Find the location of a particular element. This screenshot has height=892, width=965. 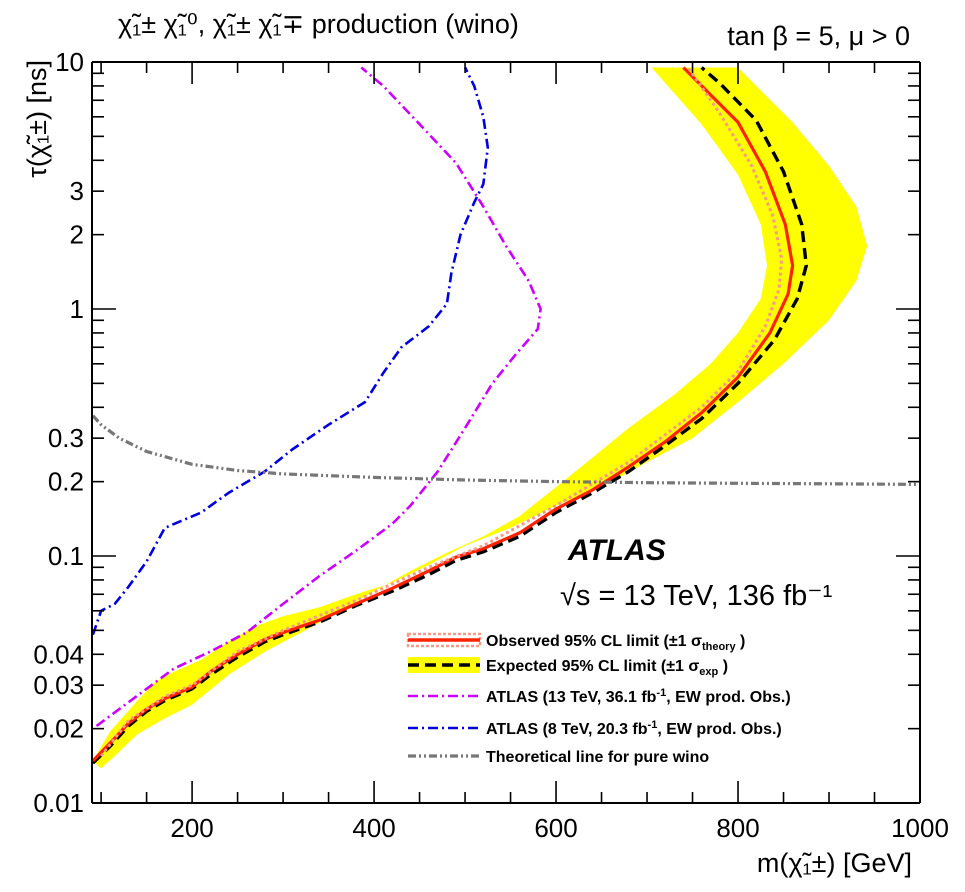

experiment-label: ATLAS is located at coordinates (616, 550).